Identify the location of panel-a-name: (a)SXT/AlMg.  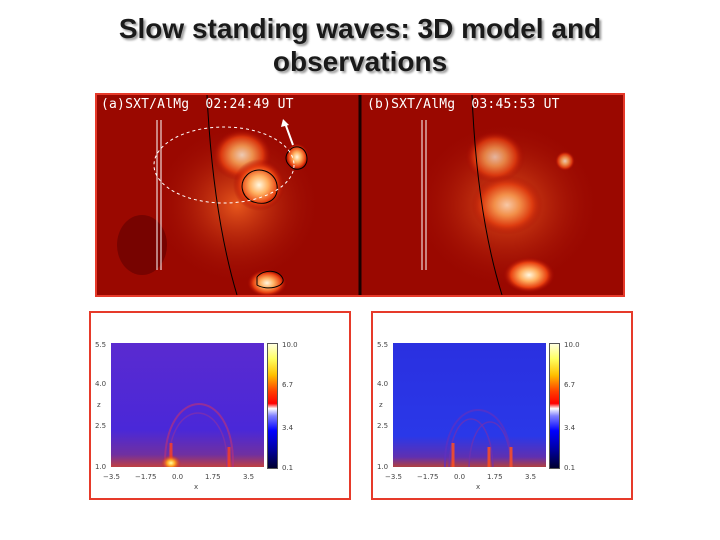
(145, 104).